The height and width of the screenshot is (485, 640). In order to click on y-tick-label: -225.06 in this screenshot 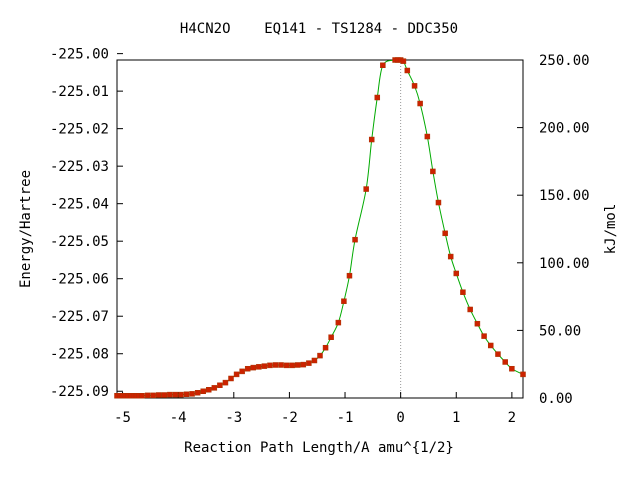, I will do `click(79, 280)`.